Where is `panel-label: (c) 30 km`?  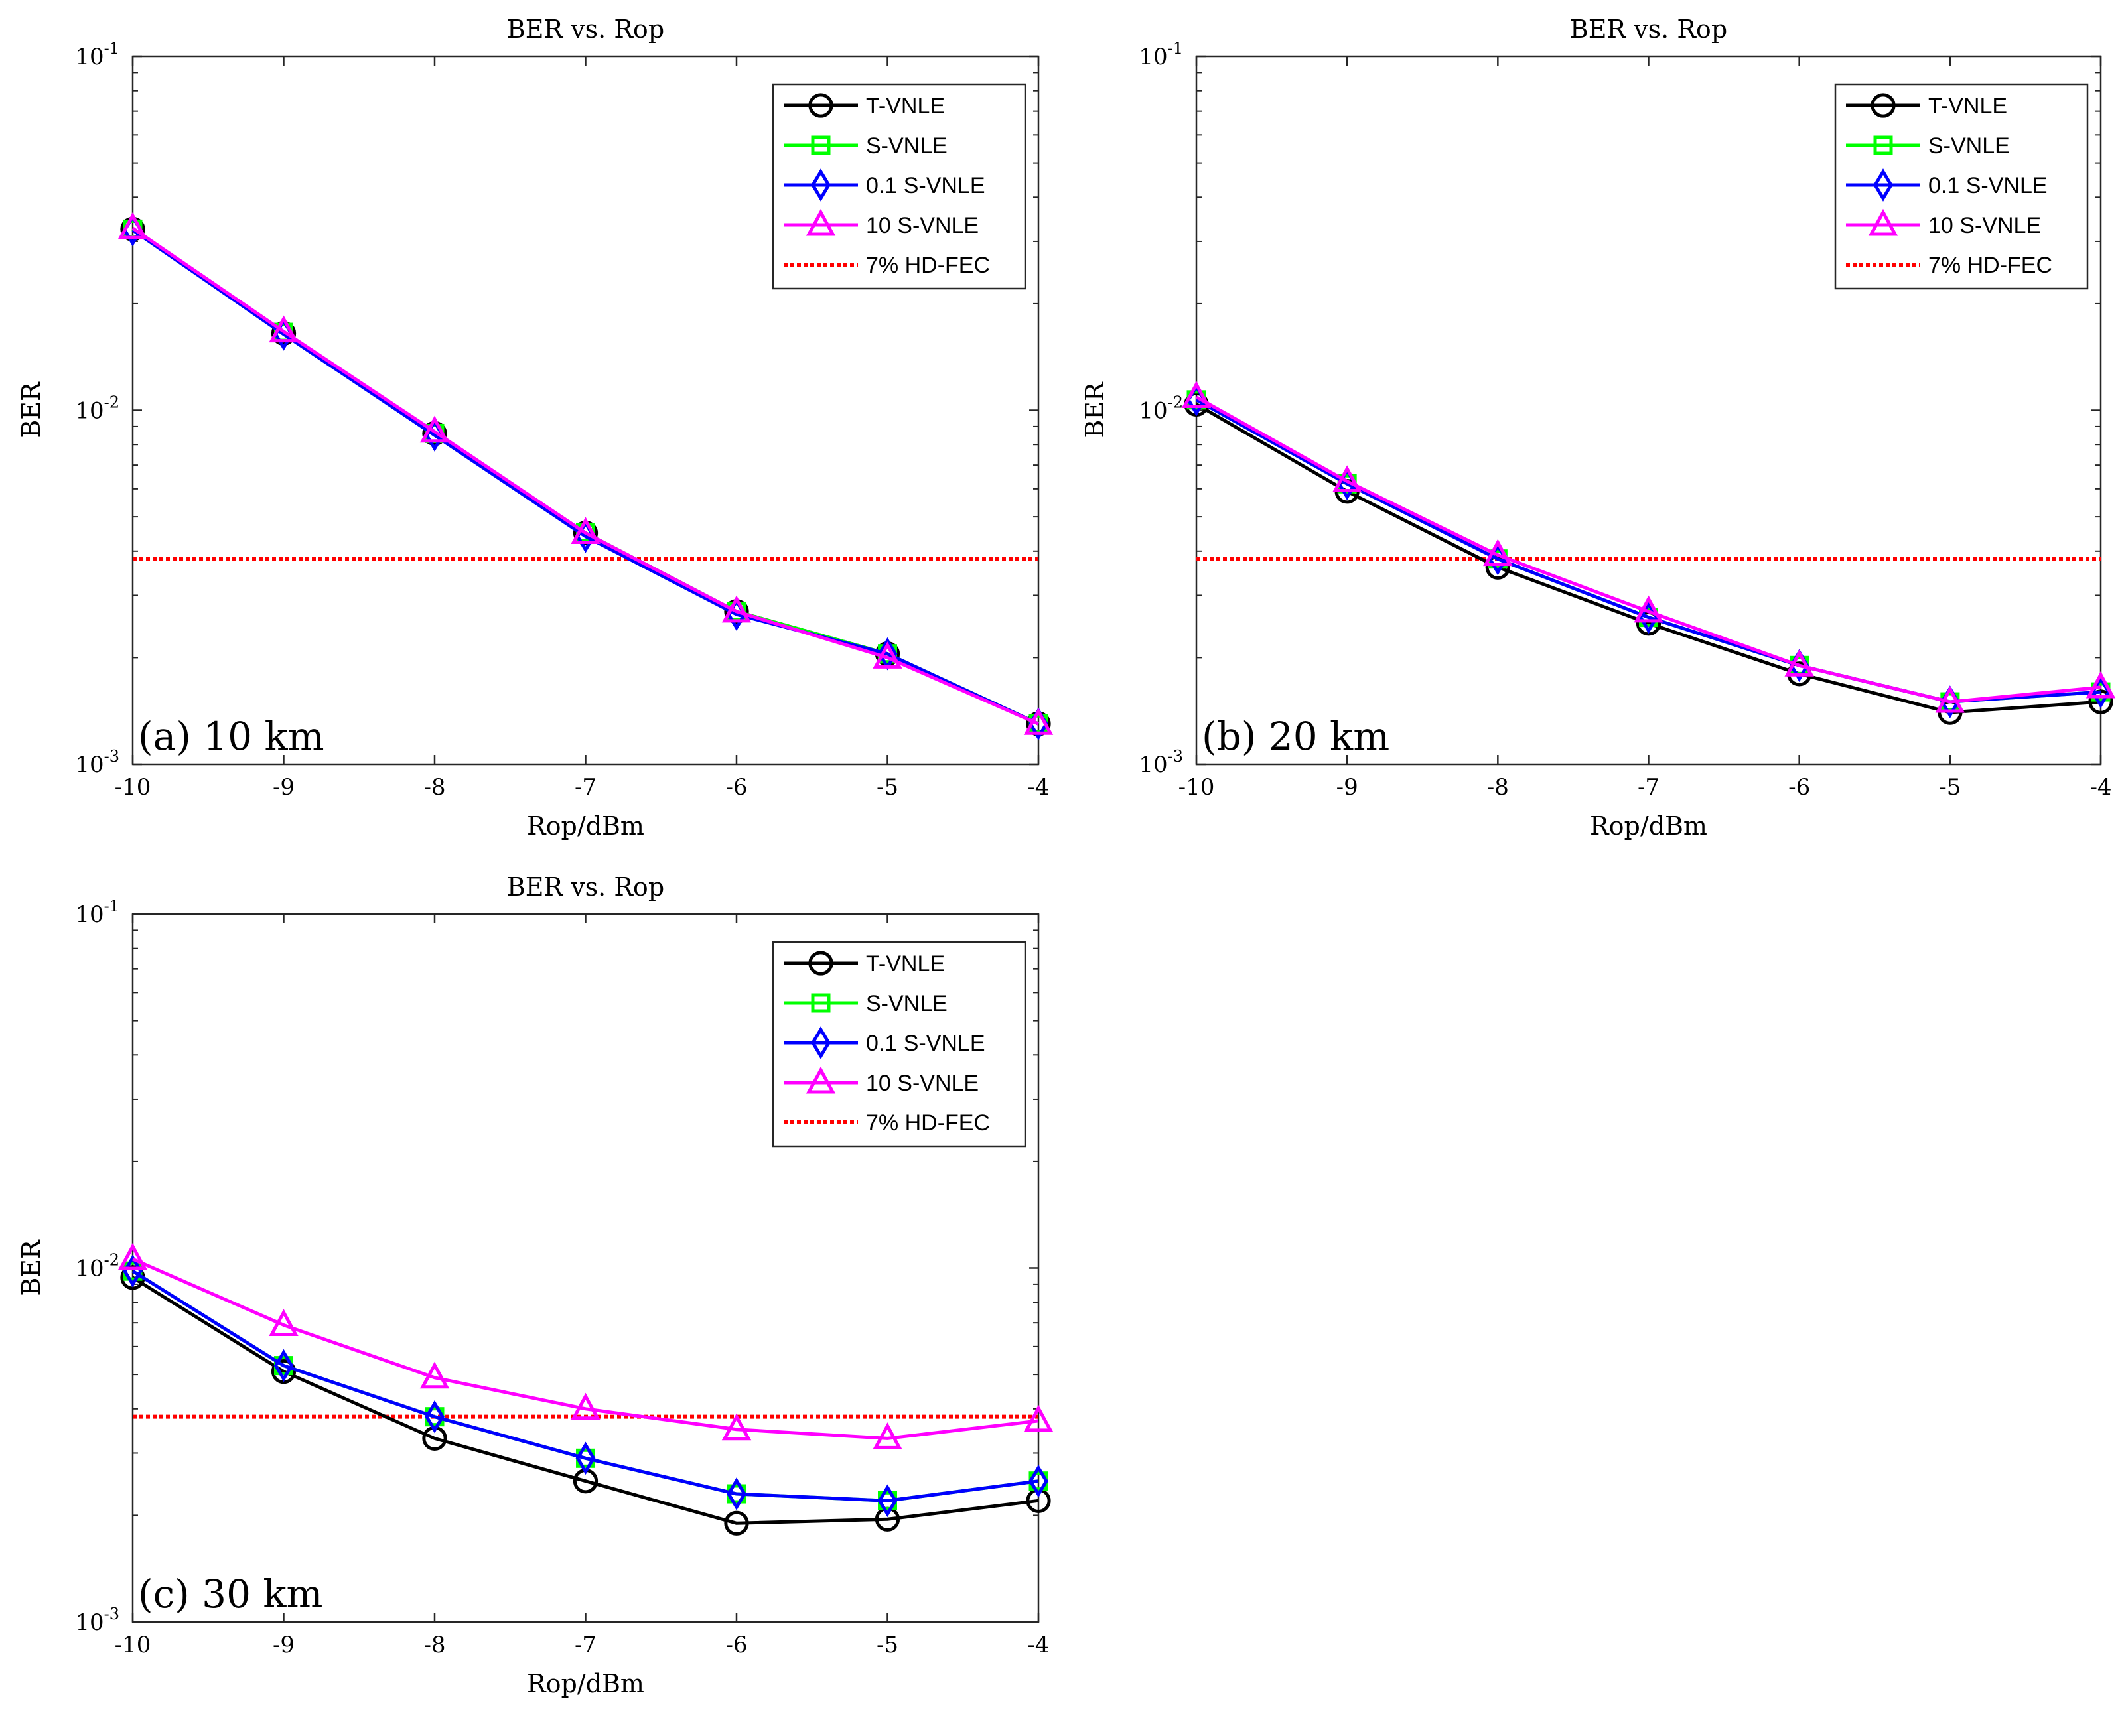 panel-label: (c) 30 km is located at coordinates (230, 1594).